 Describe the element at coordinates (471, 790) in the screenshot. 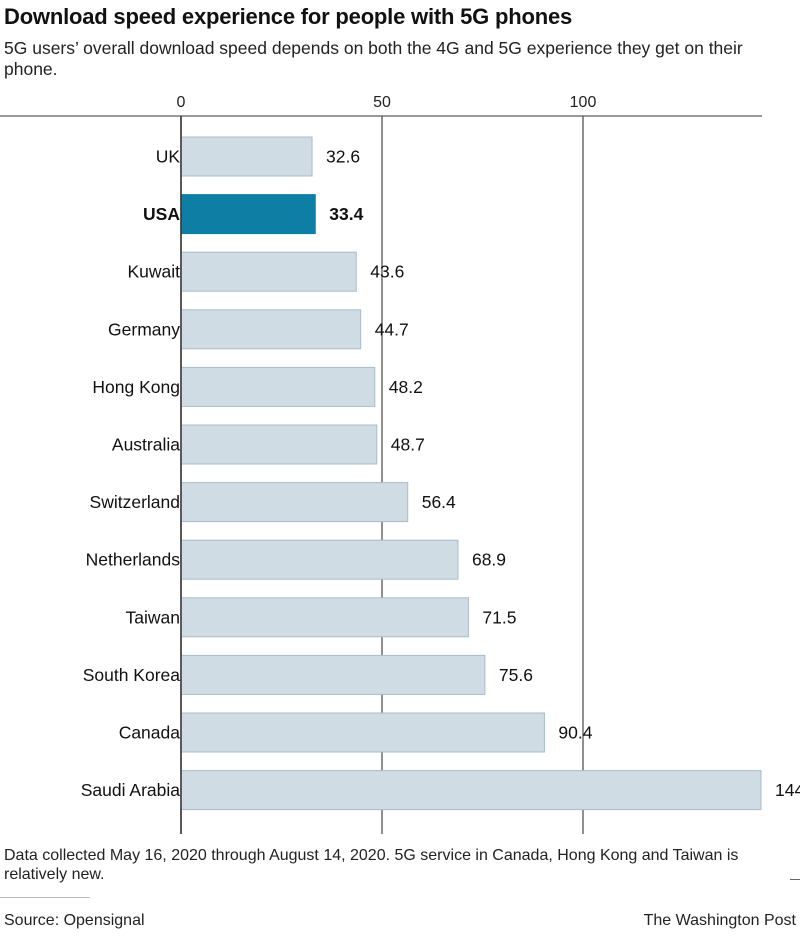

I see `bar-saudi-arabia` at that location.